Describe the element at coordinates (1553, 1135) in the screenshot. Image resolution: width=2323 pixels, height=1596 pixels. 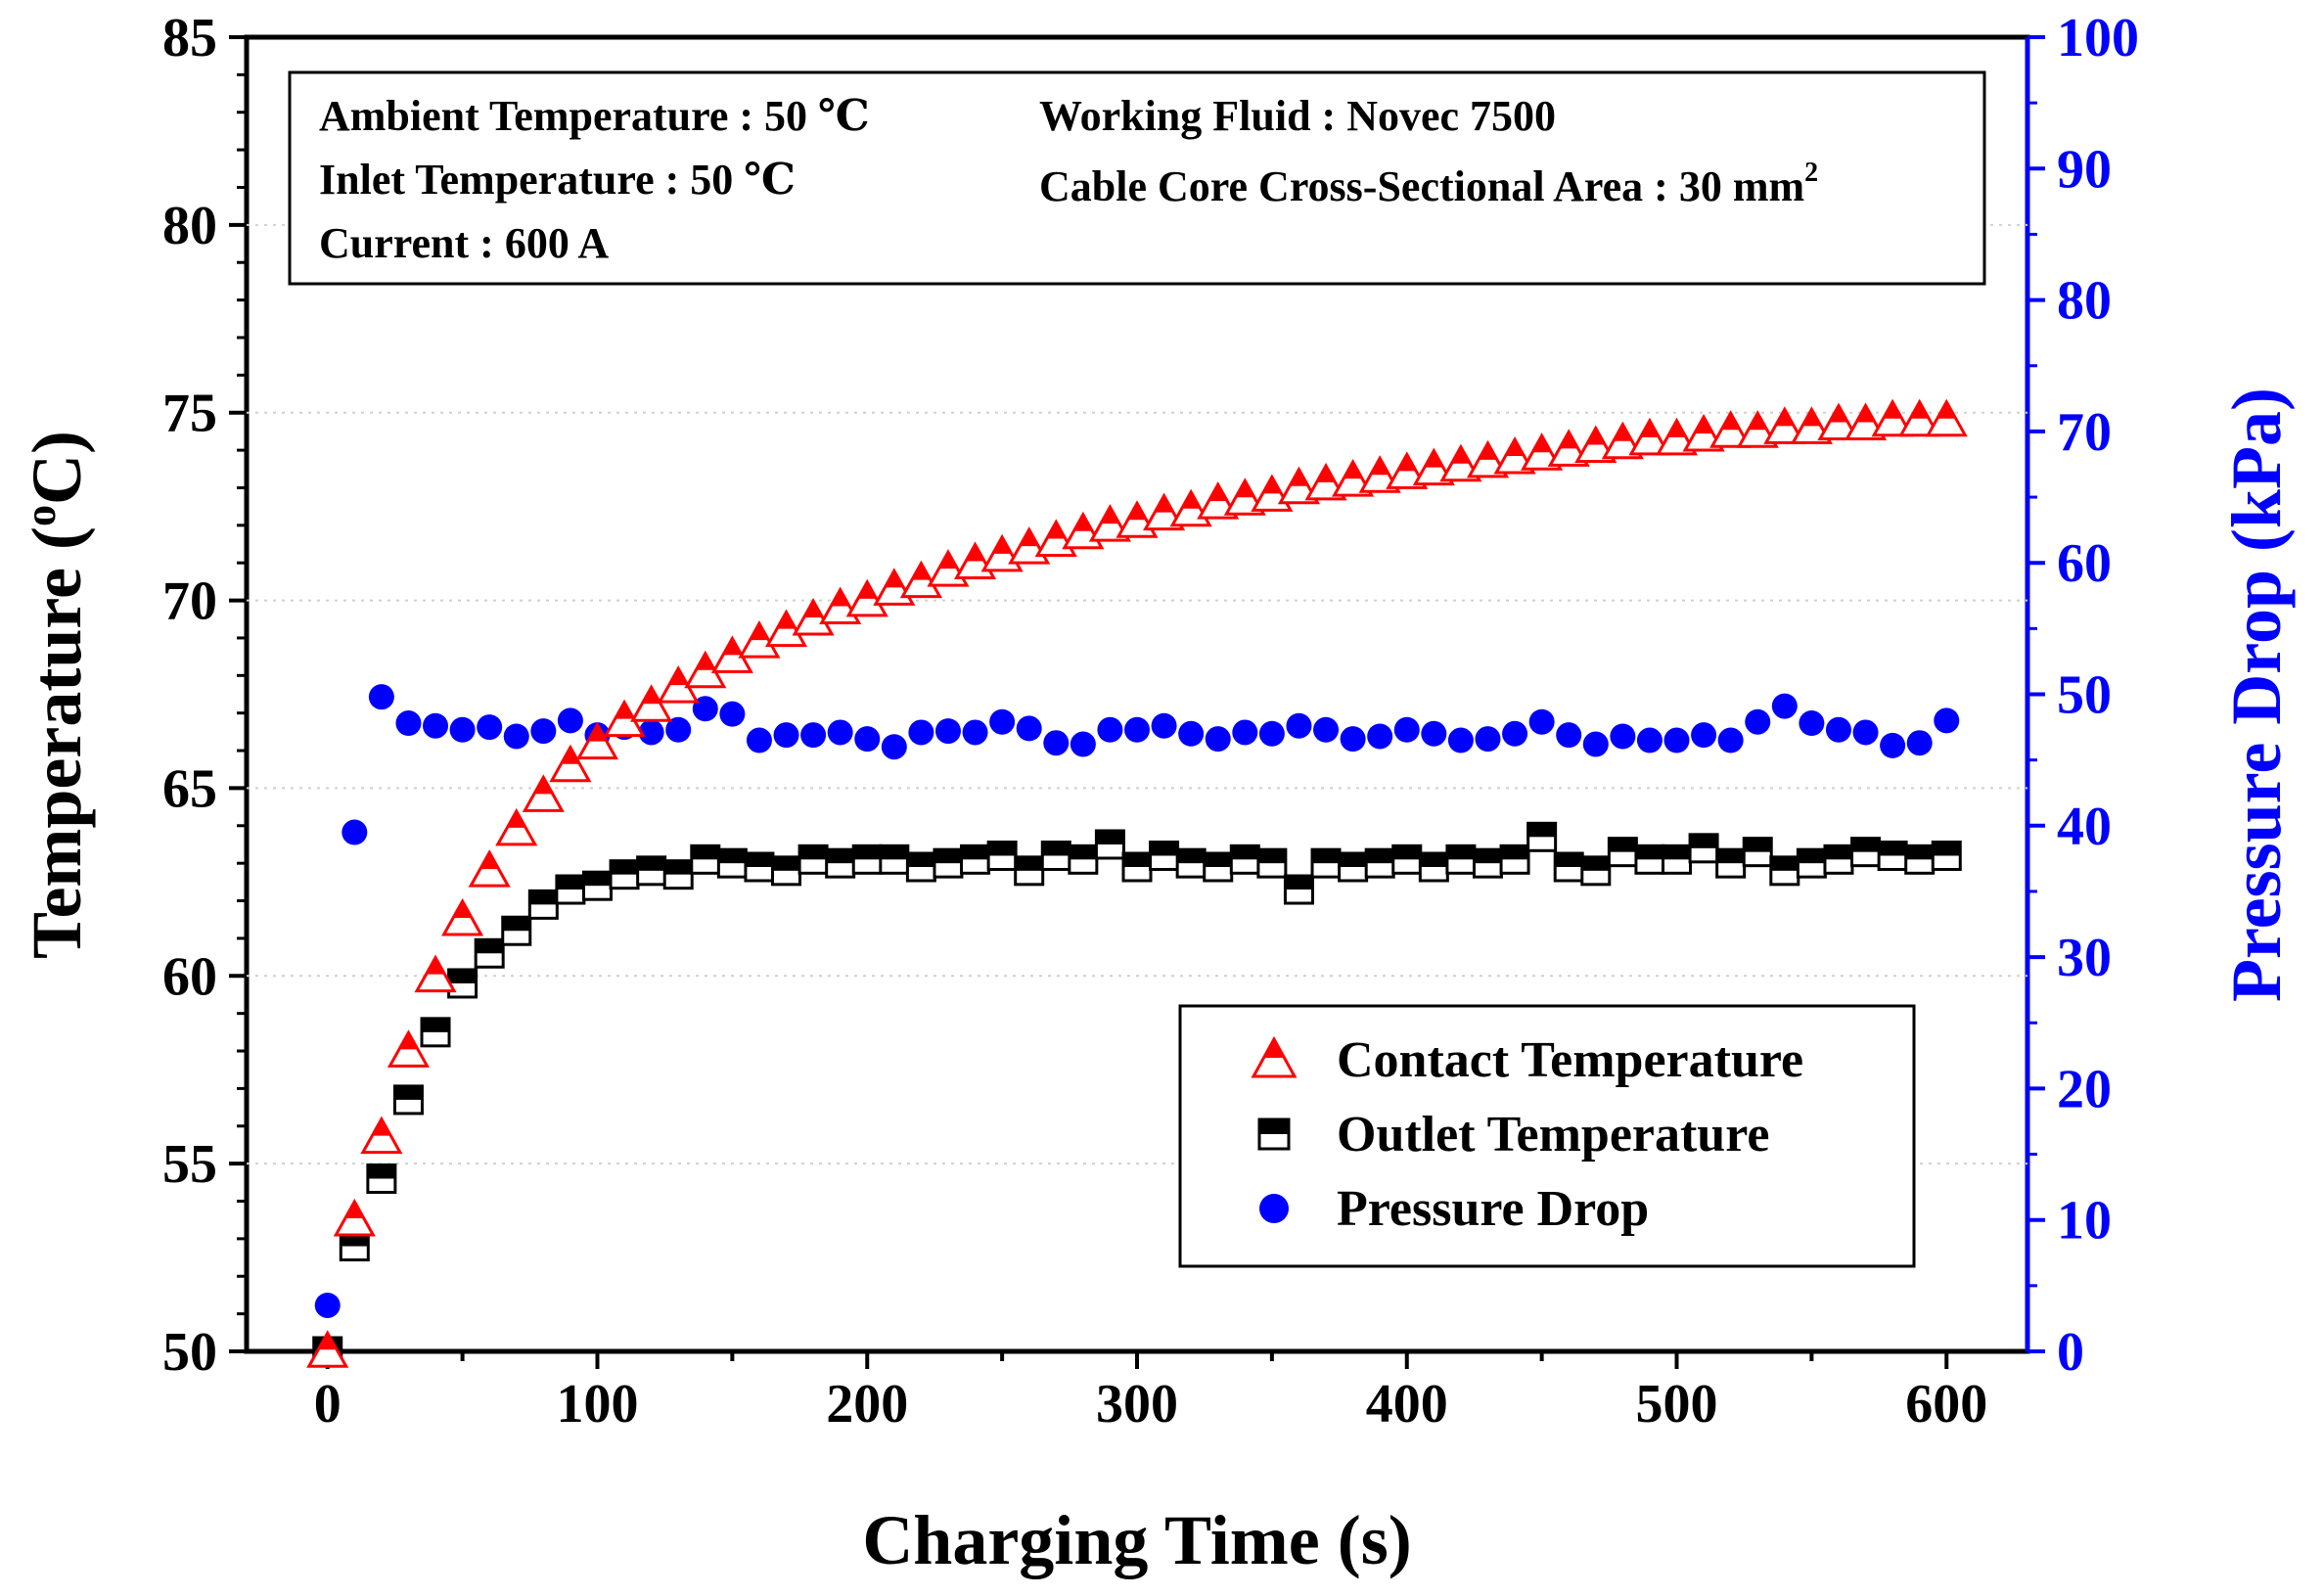
I see `legend-outlet-label: Outlet Temperature` at that location.